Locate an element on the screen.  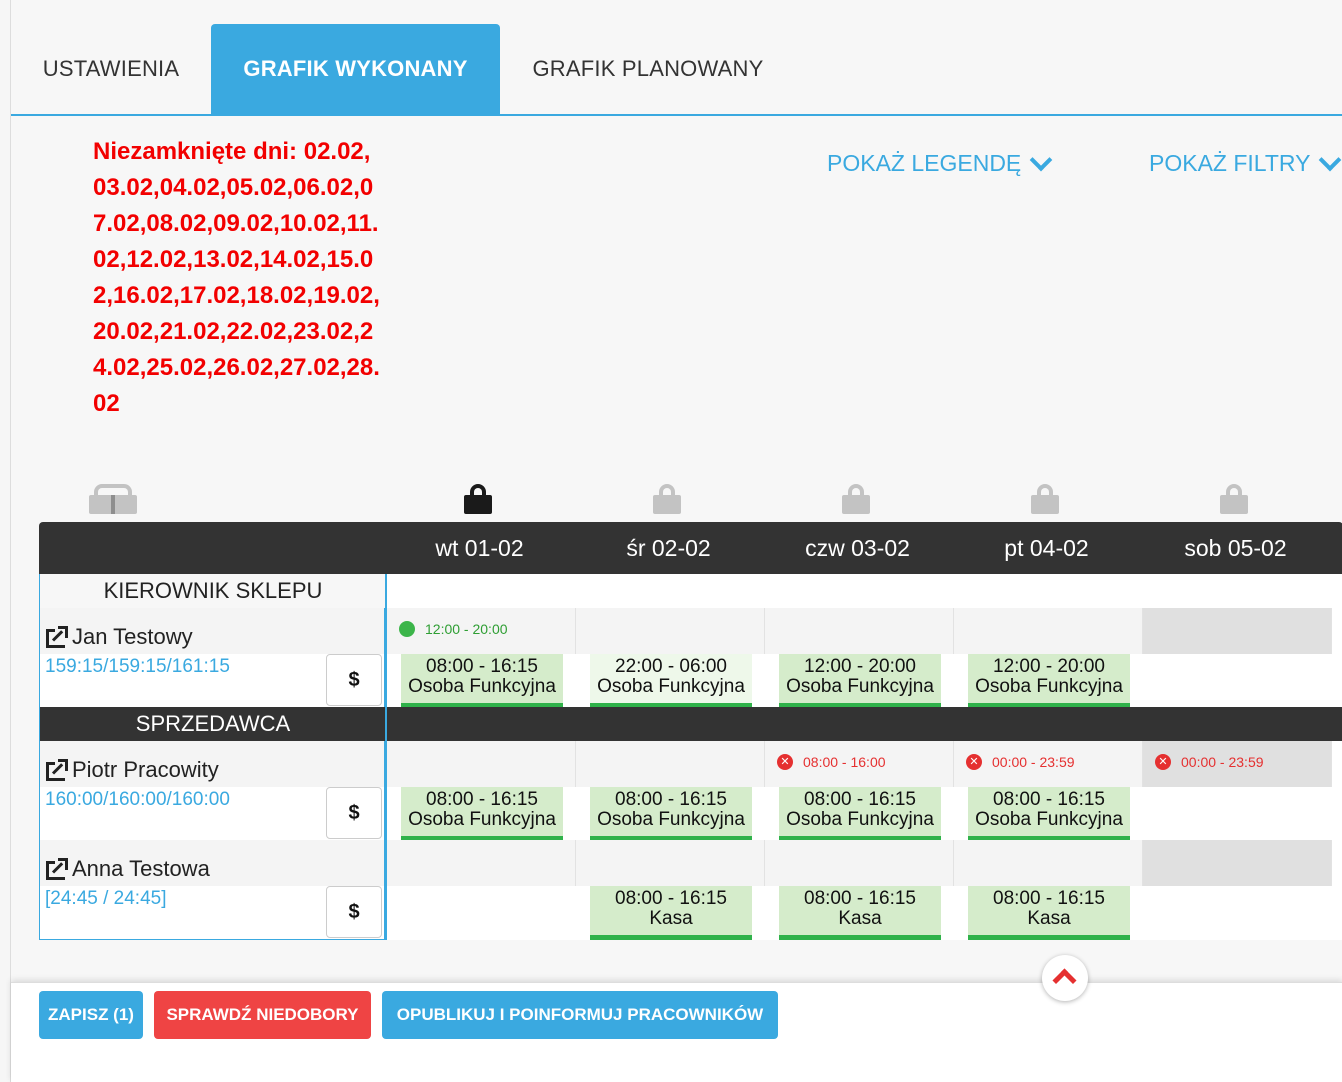
employee-name: Piotr Pracowity is located at coordinates (212, 764).